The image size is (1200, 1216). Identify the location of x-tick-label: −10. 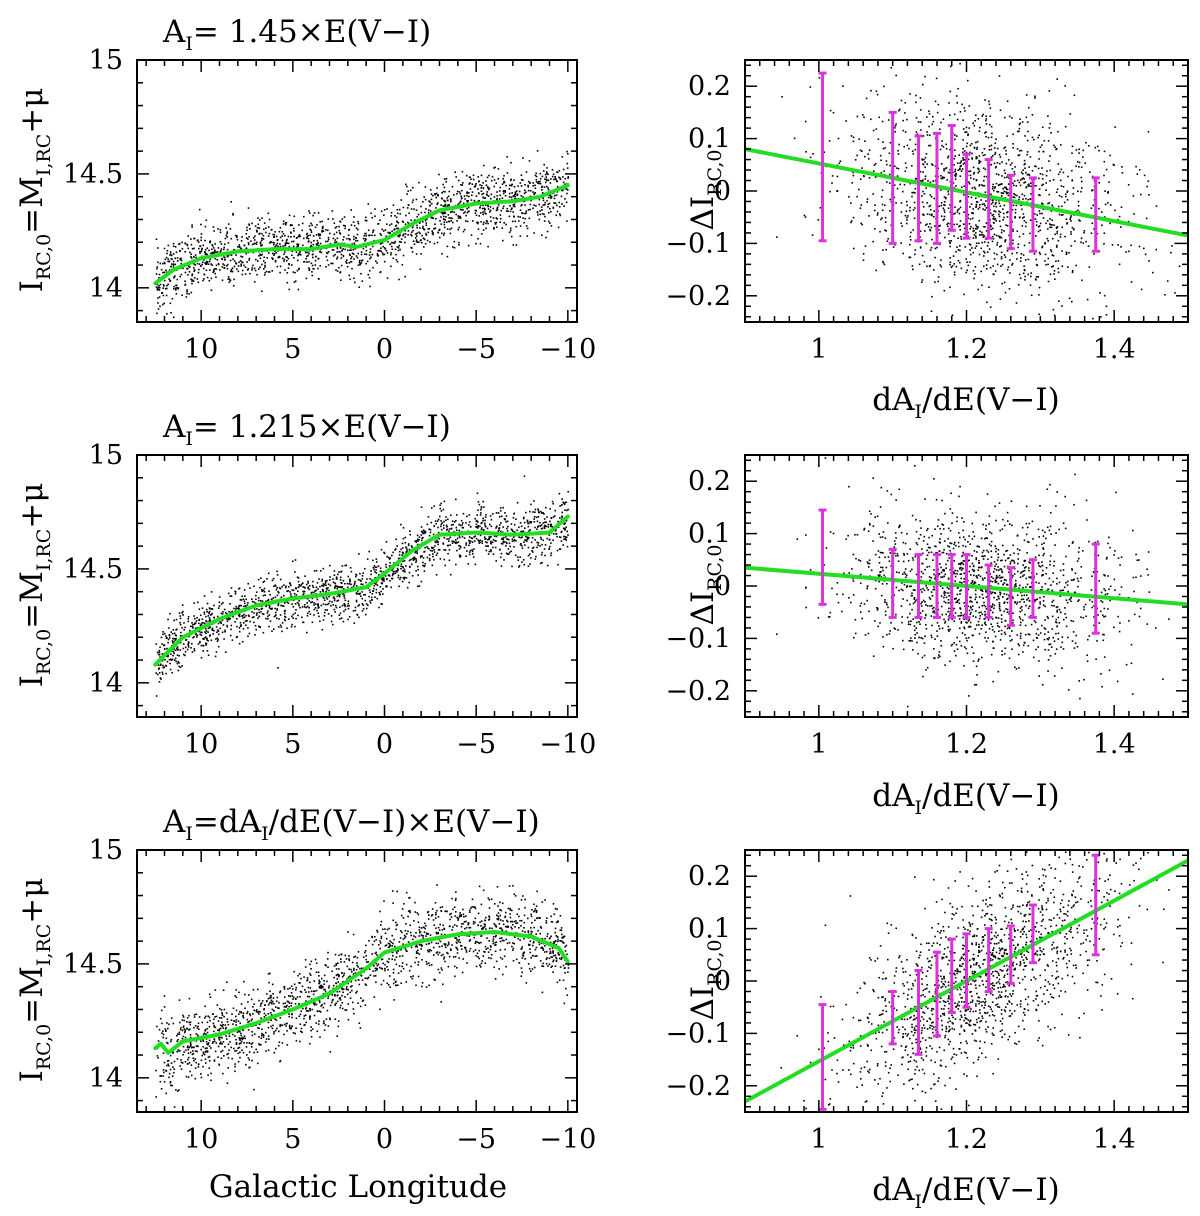
(567, 349).